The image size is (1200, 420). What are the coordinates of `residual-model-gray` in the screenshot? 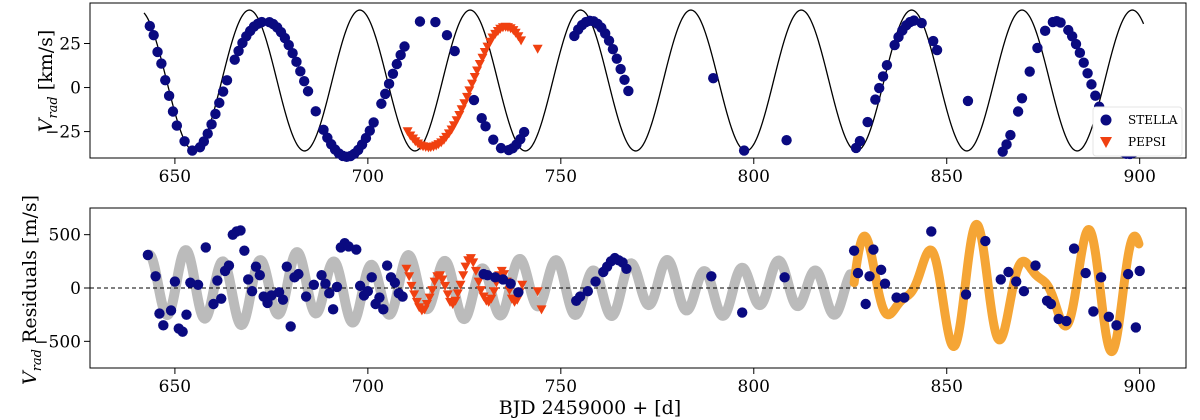 It's located at (499, 288).